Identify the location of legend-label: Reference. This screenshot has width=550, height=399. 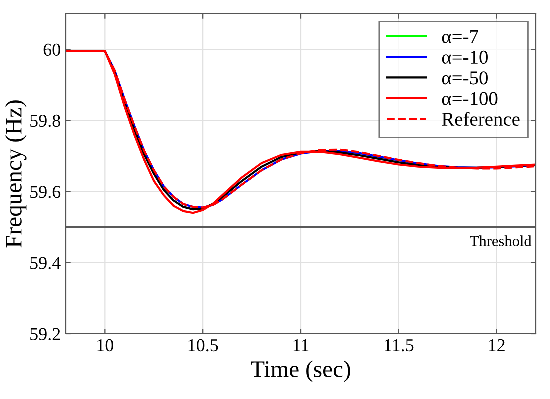
(481, 119).